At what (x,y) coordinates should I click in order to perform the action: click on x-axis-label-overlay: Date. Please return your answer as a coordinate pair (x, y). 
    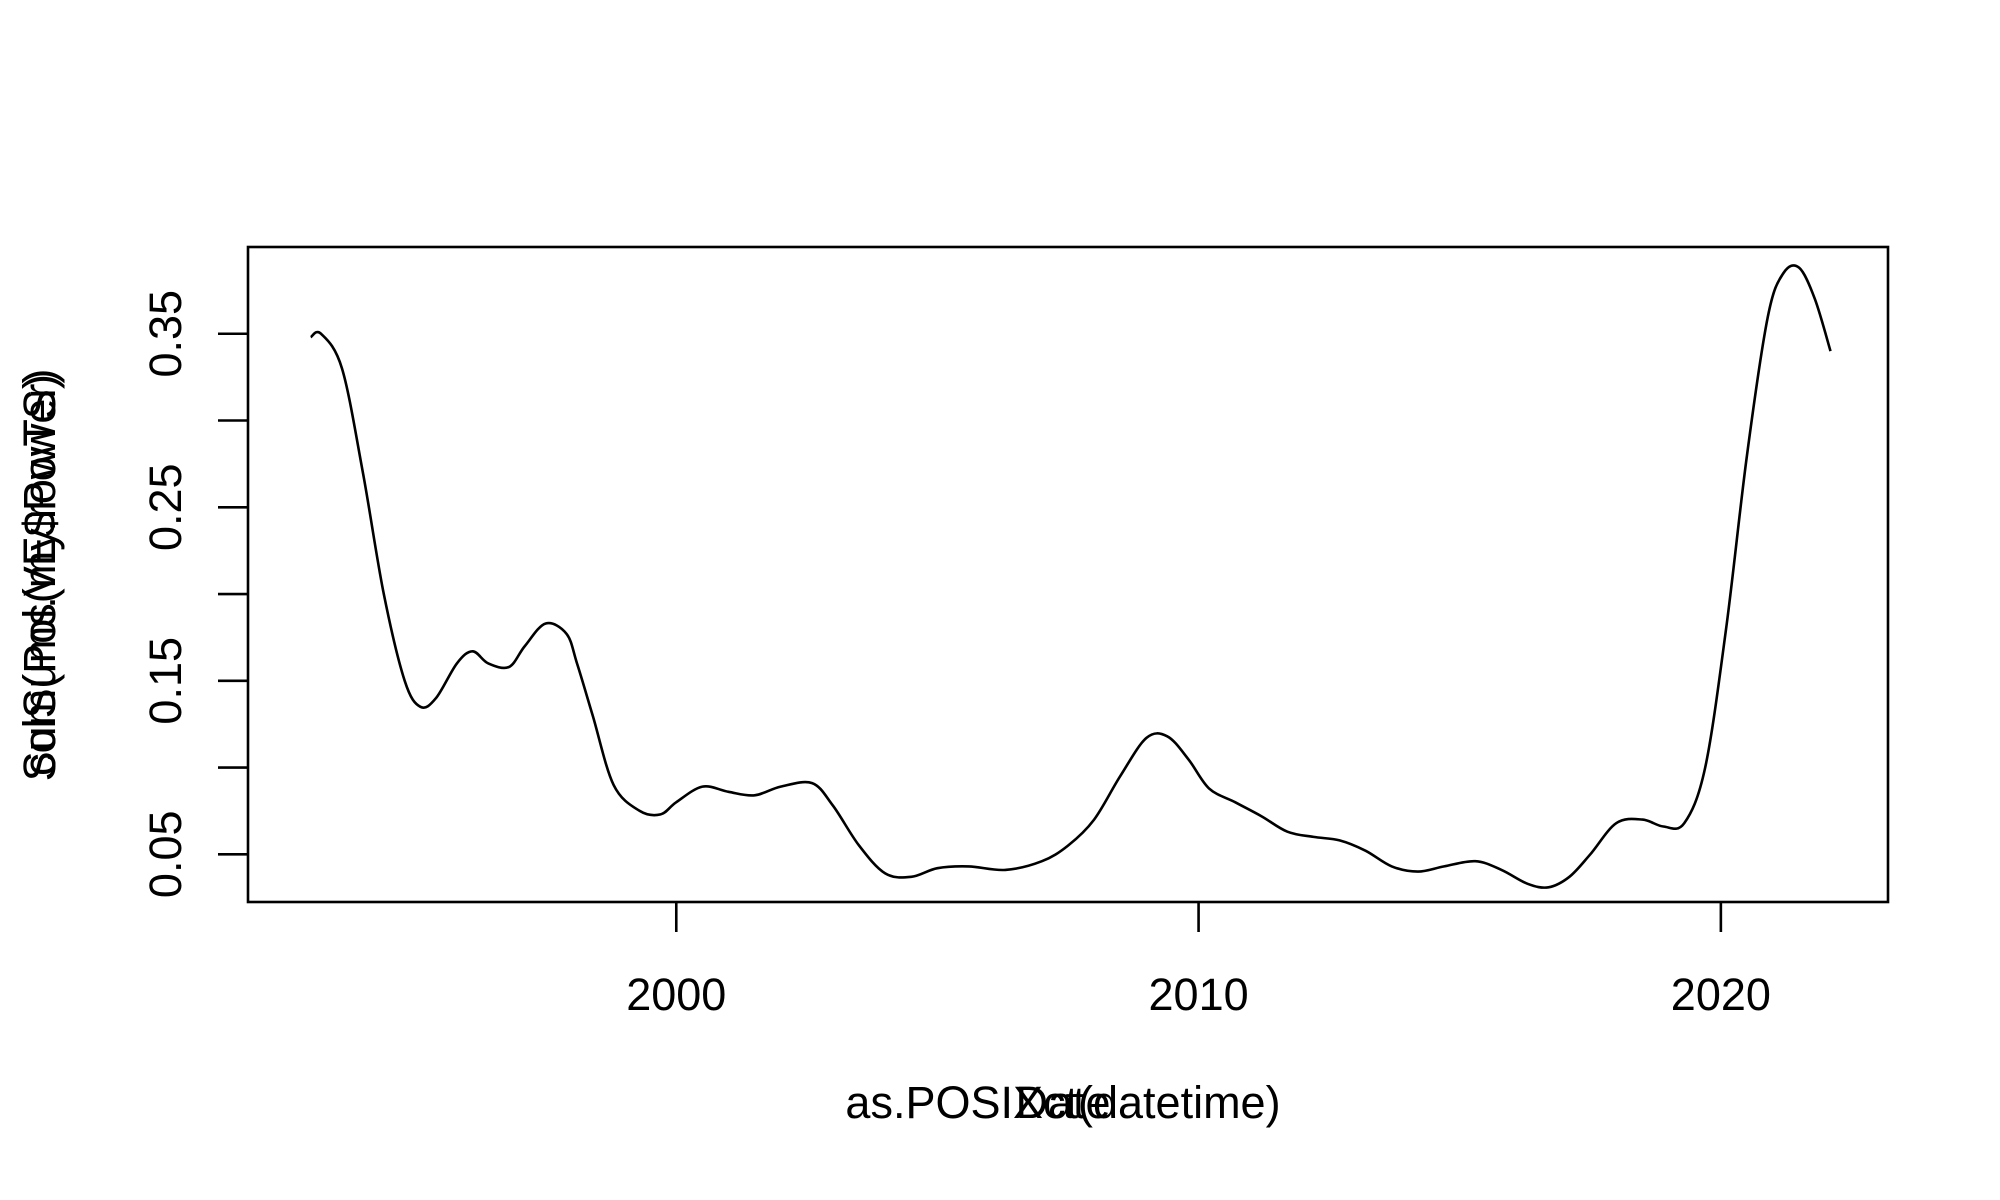
    Looking at the image, I should click on (1062, 1102).